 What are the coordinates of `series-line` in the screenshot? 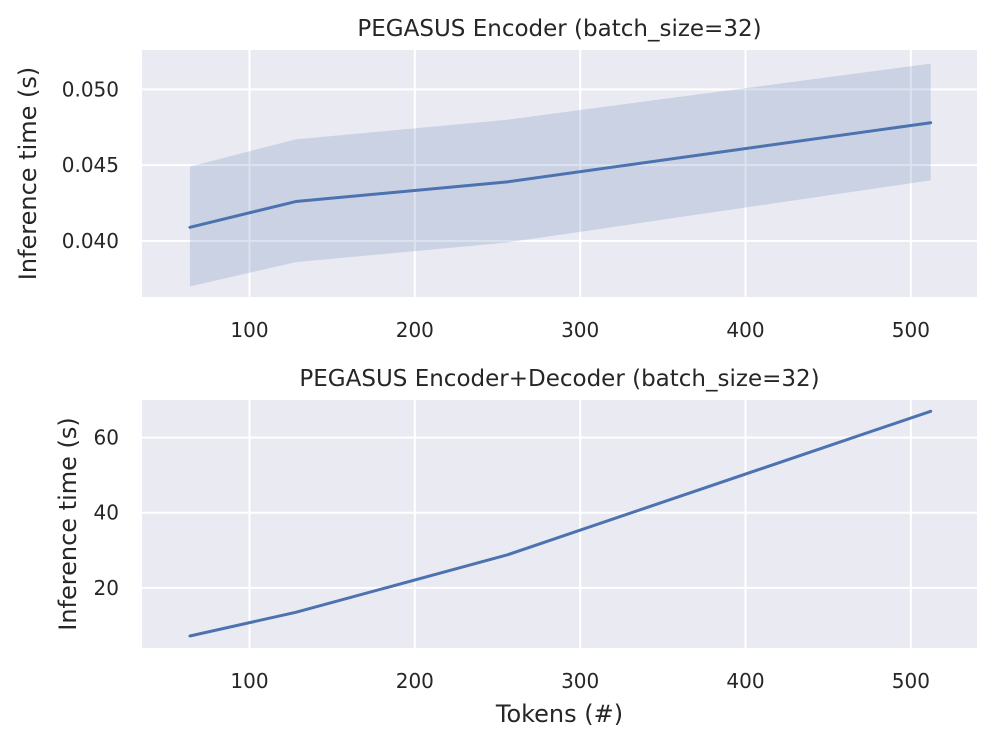 It's located at (560, 175).